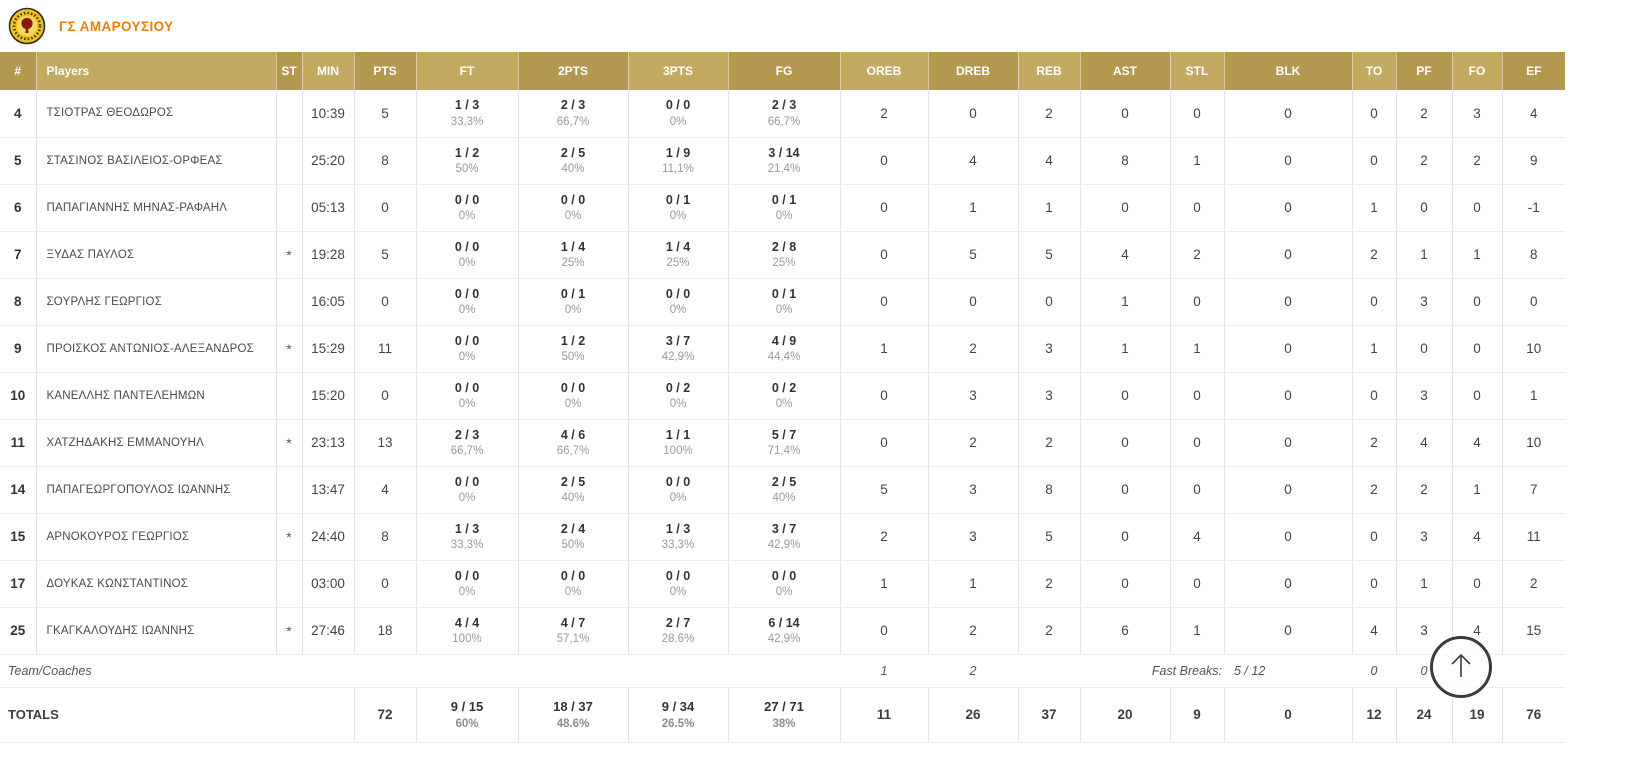 This screenshot has width=1636, height=777. What do you see at coordinates (818, 26) in the screenshot?
I see `team-header: ΓΣ ΑΜΑΡΟΥΣΙΟΥ` at bounding box center [818, 26].